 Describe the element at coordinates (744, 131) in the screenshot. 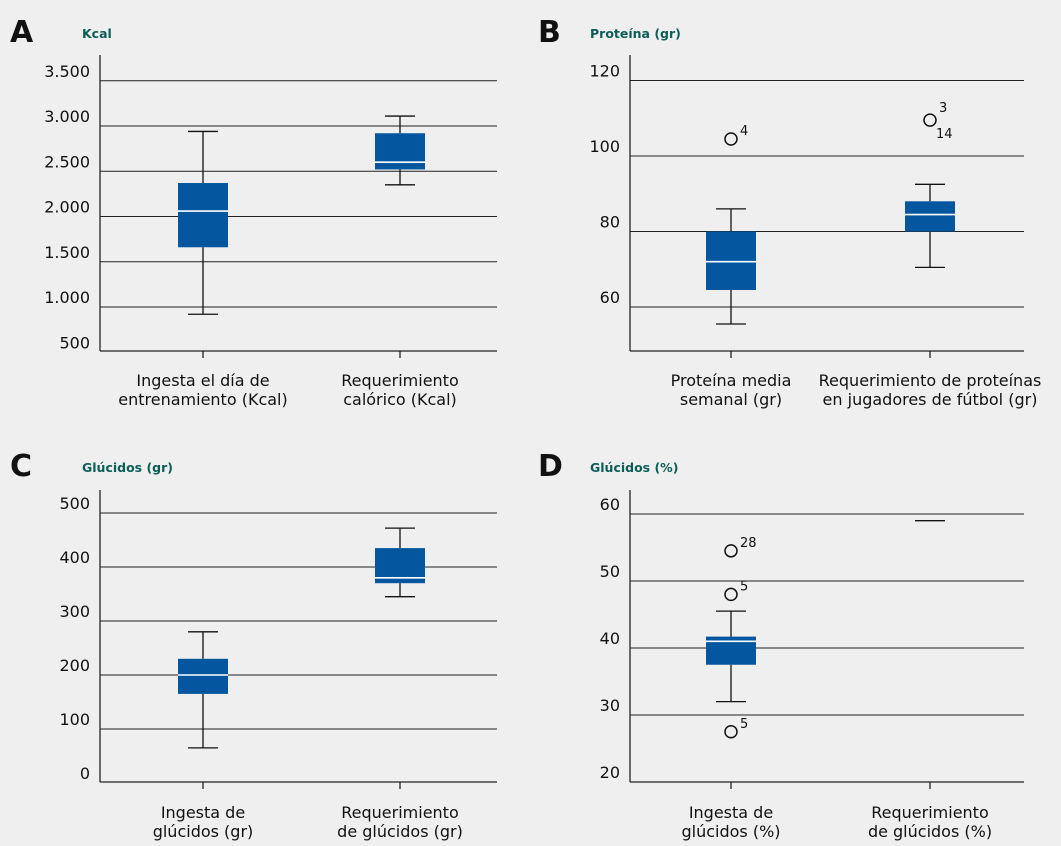

I see `outlier-label: 4` at that location.